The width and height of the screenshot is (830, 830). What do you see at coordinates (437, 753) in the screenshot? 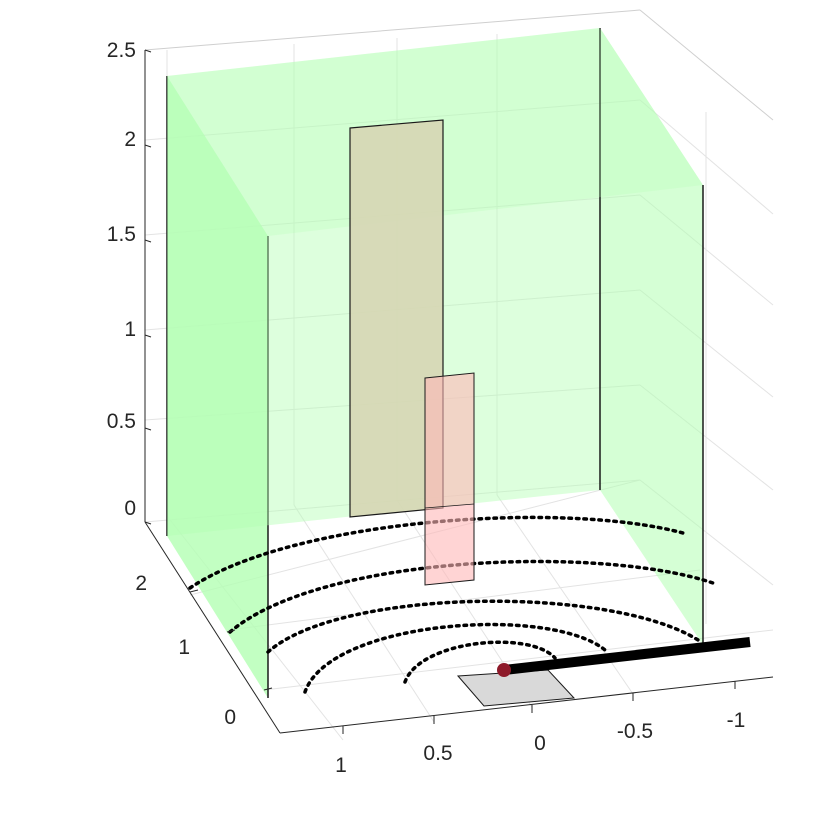
I see `x-tick-label: 0.5` at bounding box center [437, 753].